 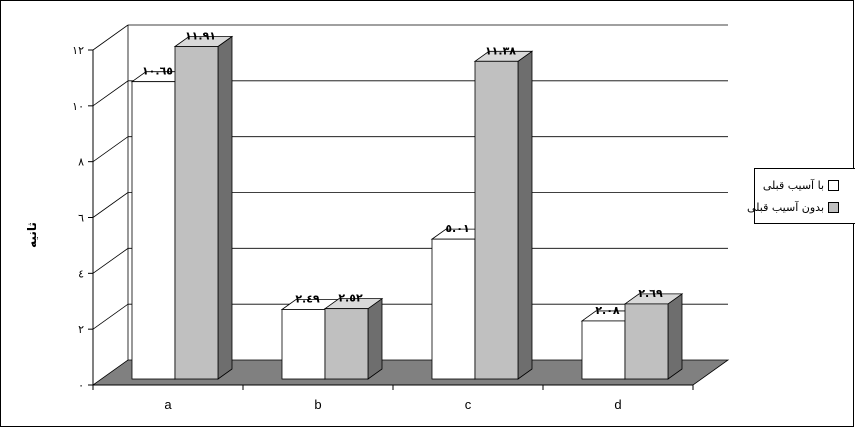 What do you see at coordinates (468, 404) in the screenshot?
I see `x-category-label: c` at bounding box center [468, 404].